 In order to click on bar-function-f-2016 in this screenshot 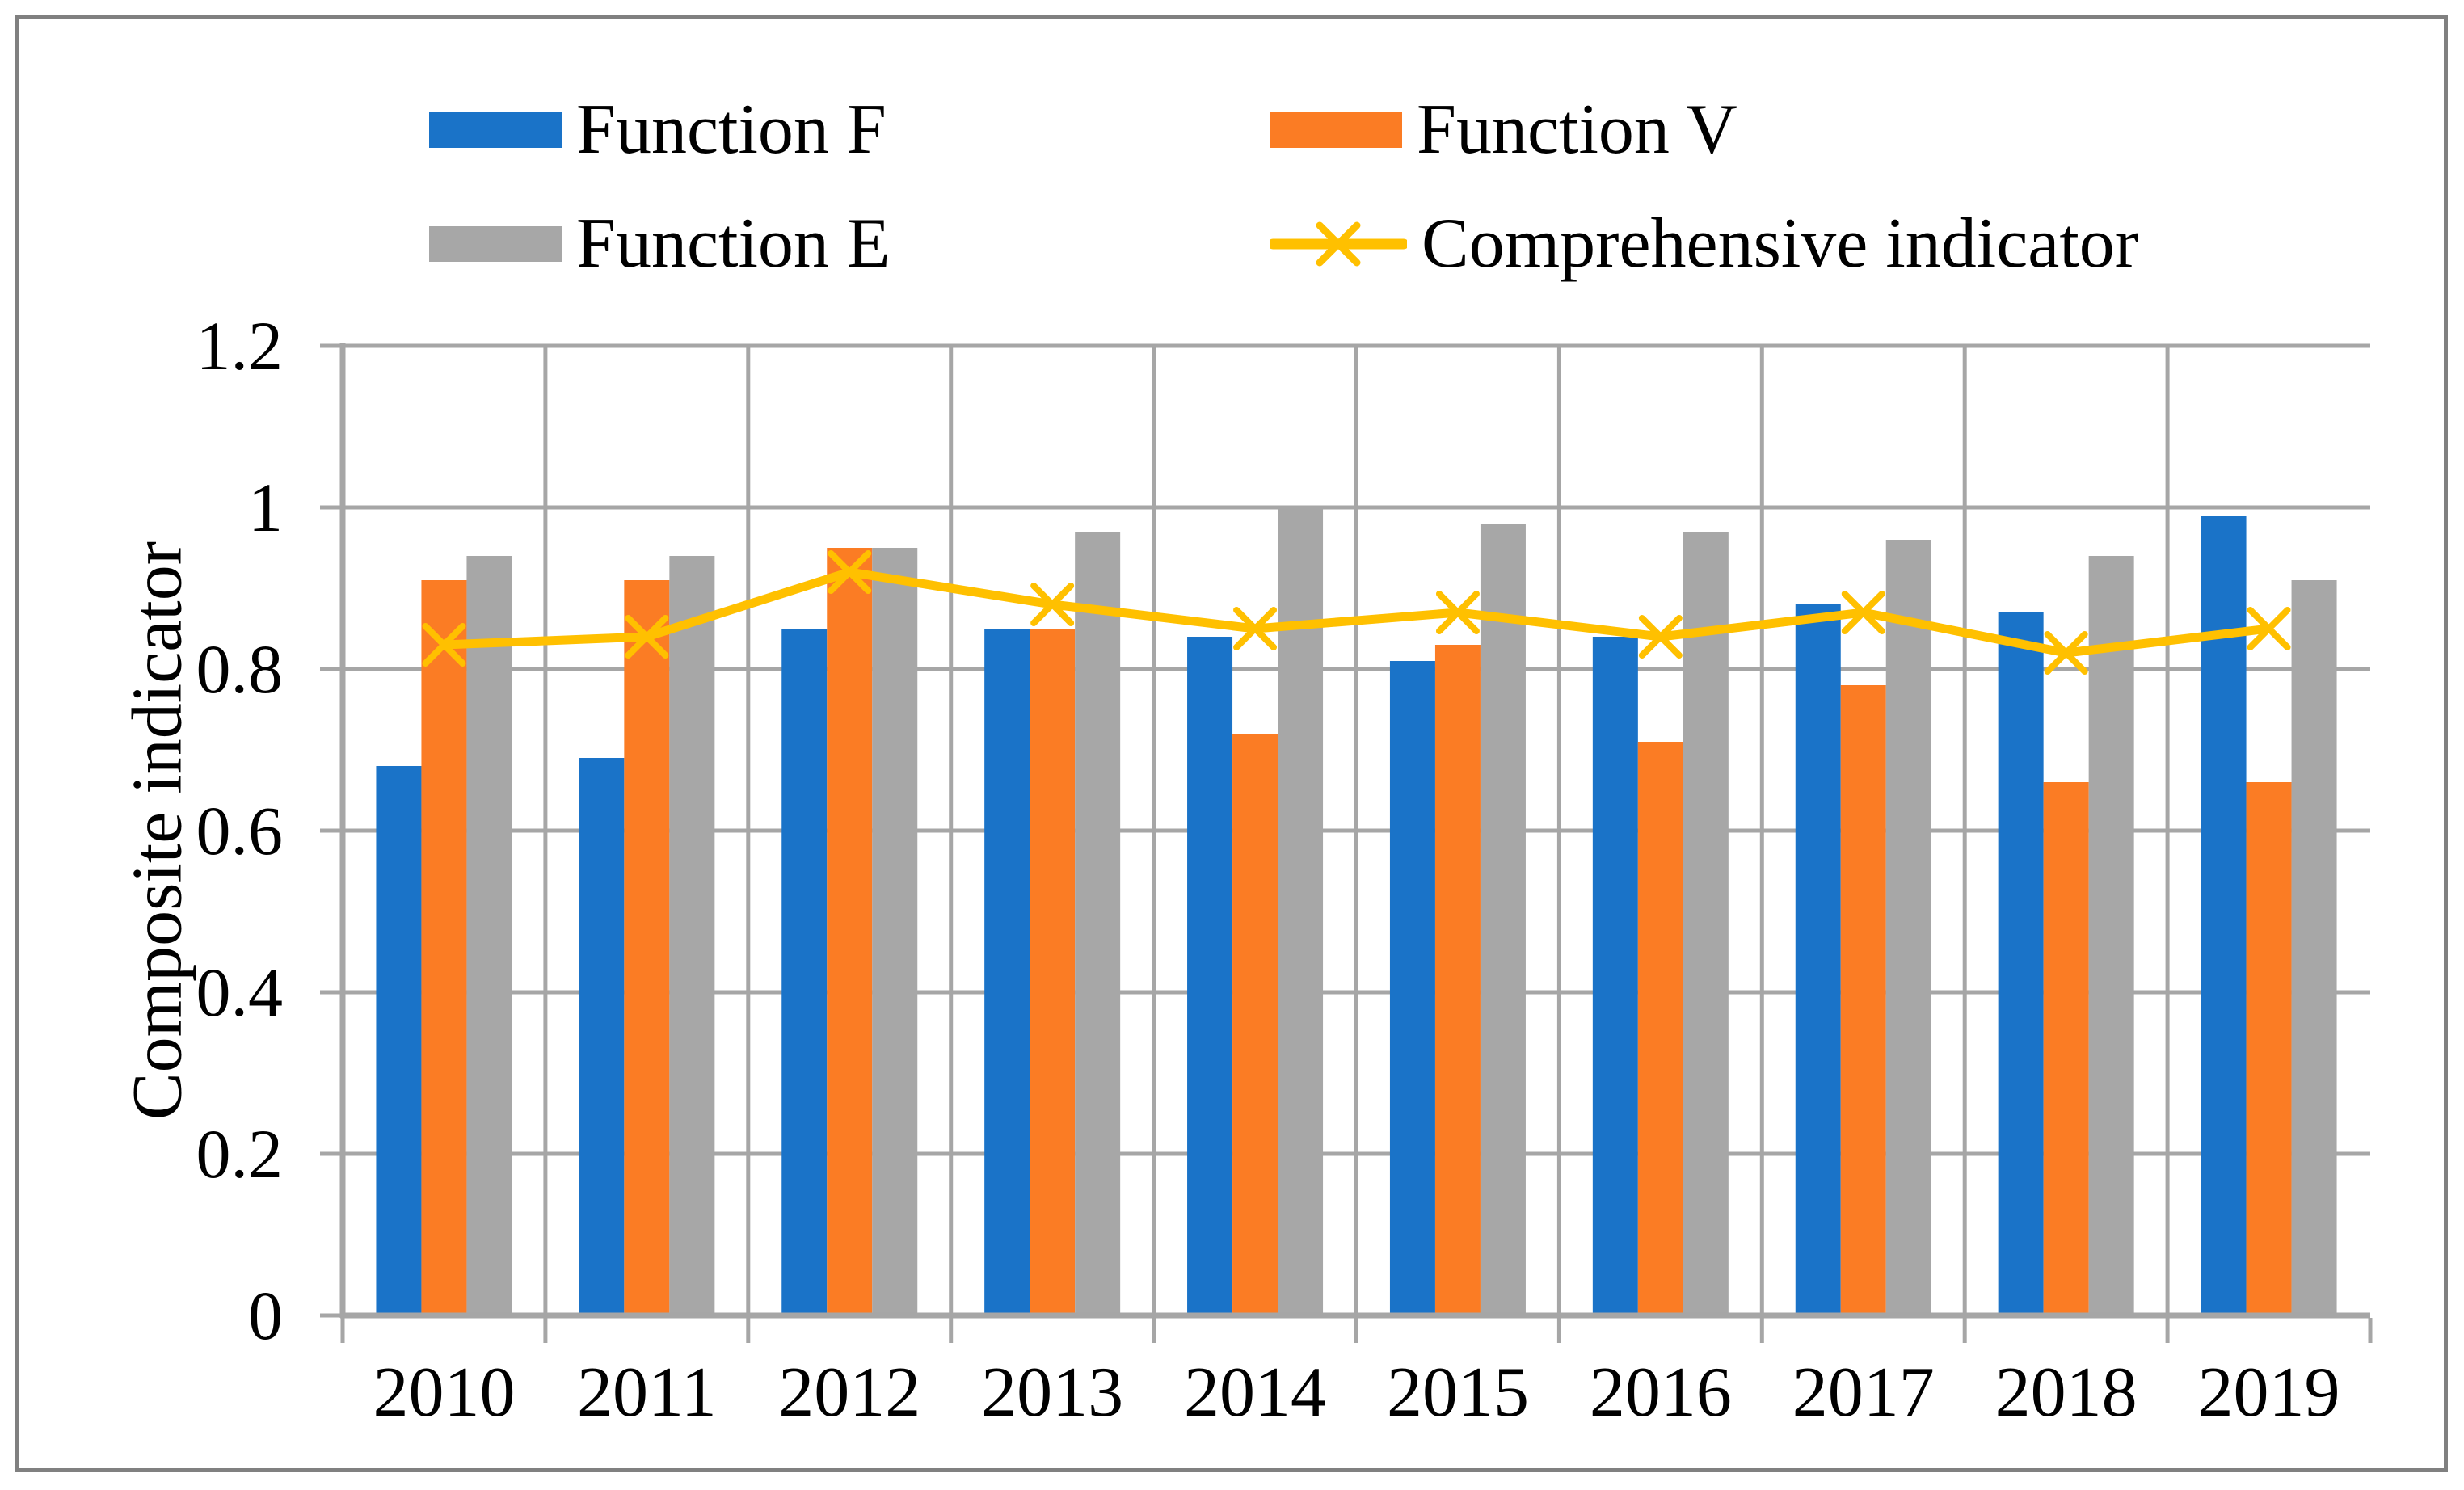, I will do `click(1615, 976)`.